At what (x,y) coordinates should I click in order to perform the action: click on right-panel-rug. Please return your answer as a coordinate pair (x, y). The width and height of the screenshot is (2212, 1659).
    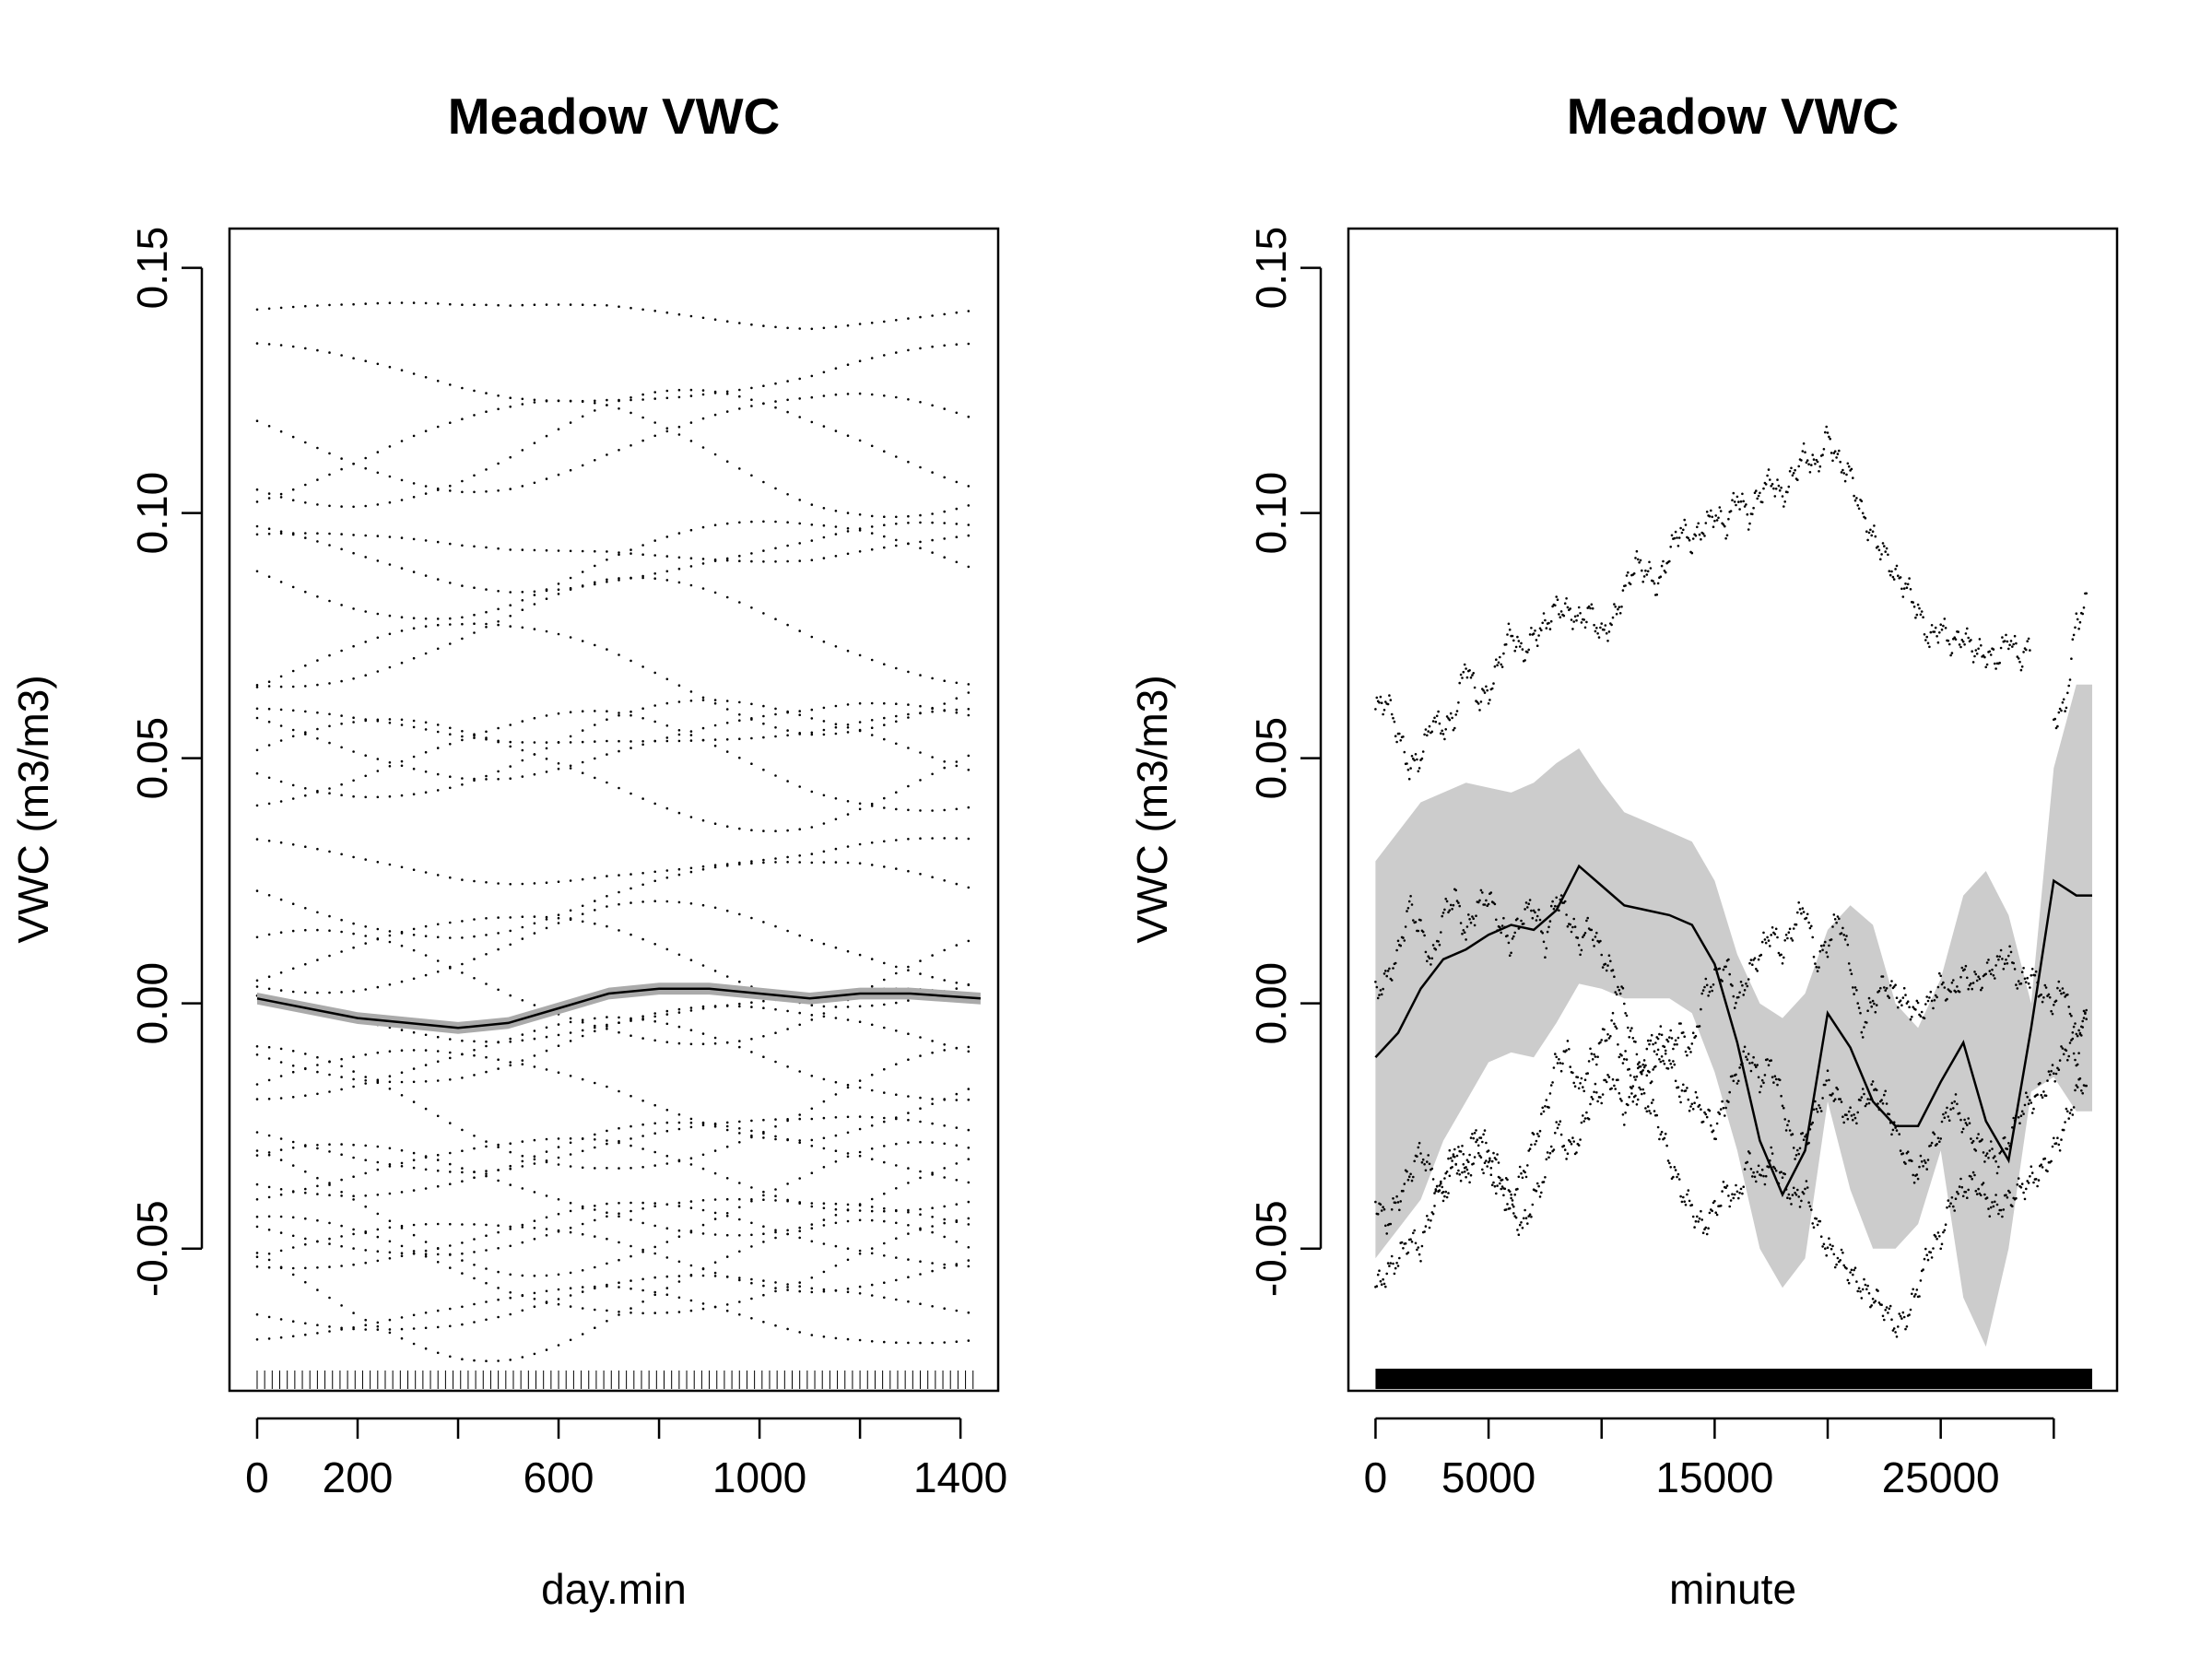
    Looking at the image, I should click on (1734, 1379).